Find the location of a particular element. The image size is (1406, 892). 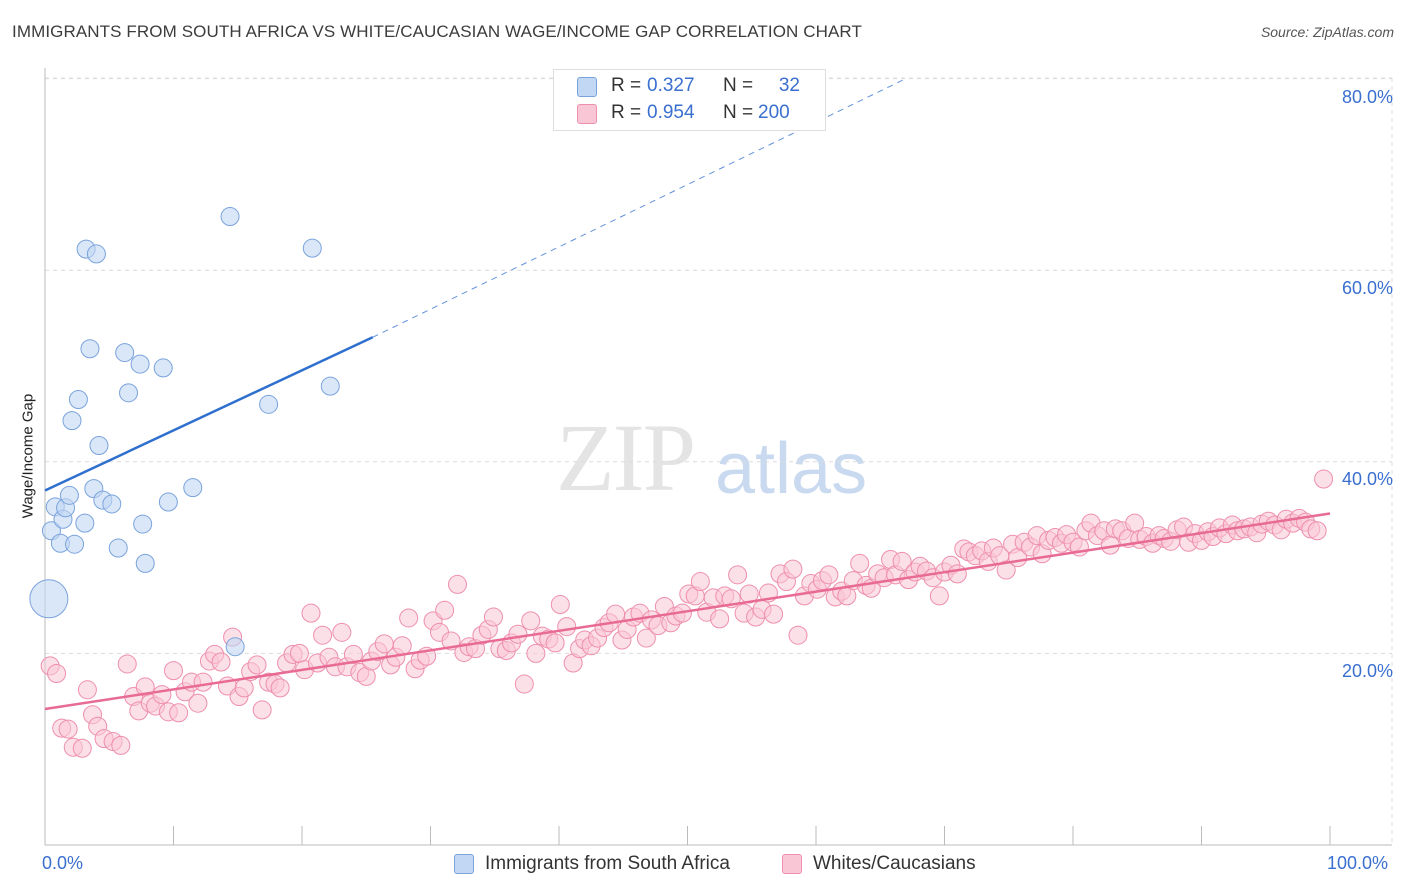

legend-label-series1: Immigrants from South Africa is located at coordinates (607, 863).